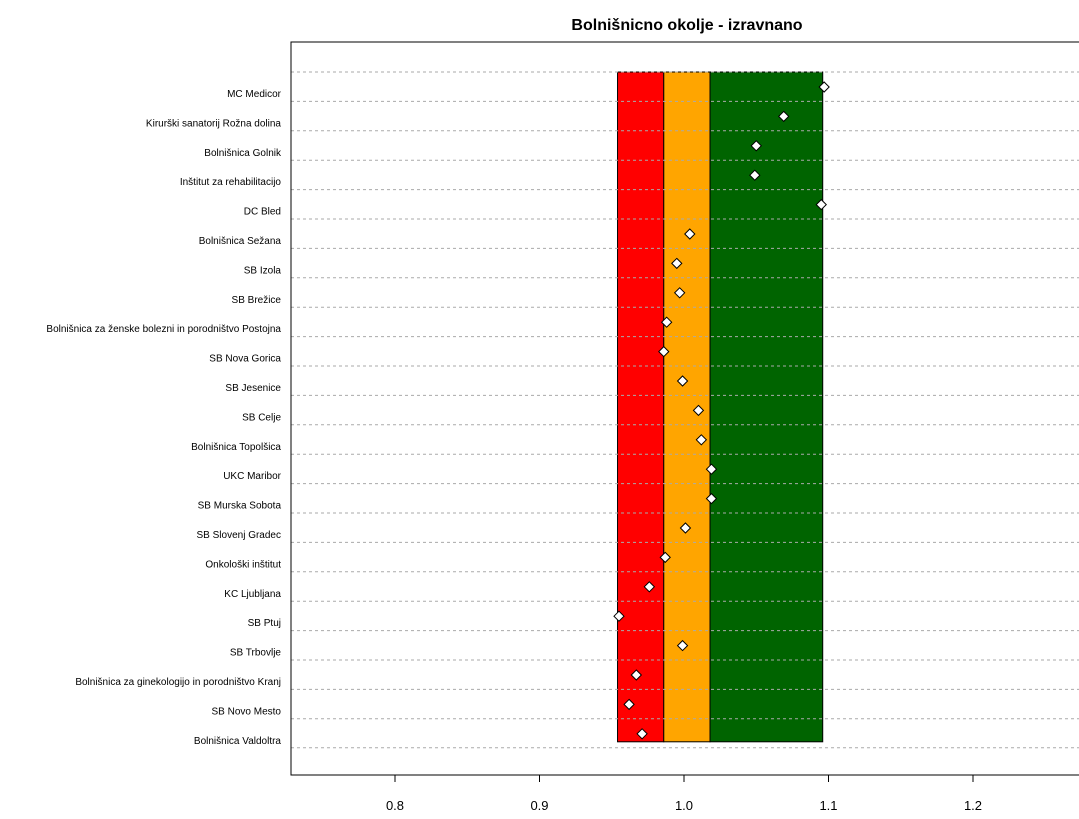  What do you see at coordinates (253, 388) in the screenshot?
I see `category-label: SB Jesenice` at bounding box center [253, 388].